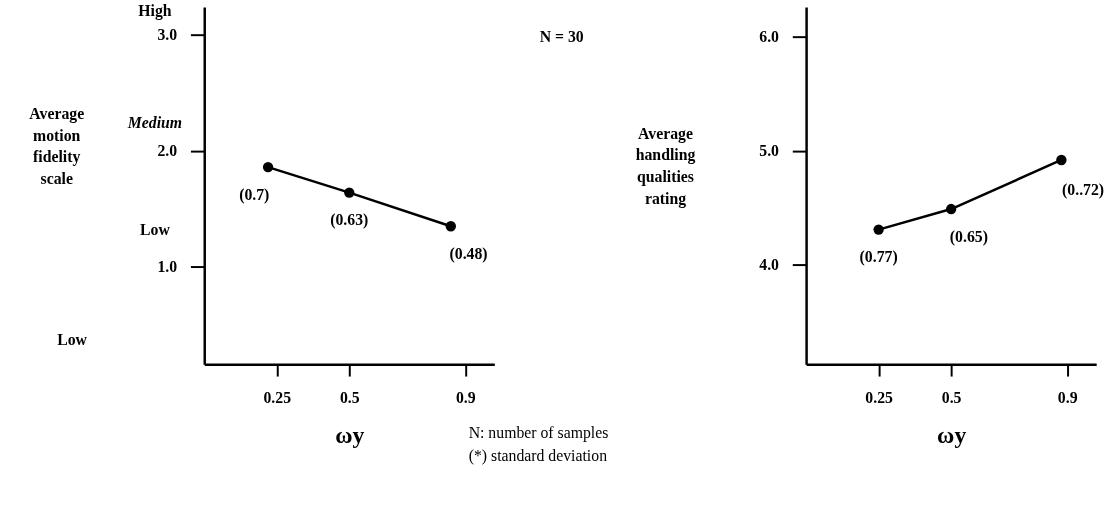 This screenshot has height=514, width=1110. What do you see at coordinates (538, 455) in the screenshot?
I see `text: (*) standard deviation` at bounding box center [538, 455].